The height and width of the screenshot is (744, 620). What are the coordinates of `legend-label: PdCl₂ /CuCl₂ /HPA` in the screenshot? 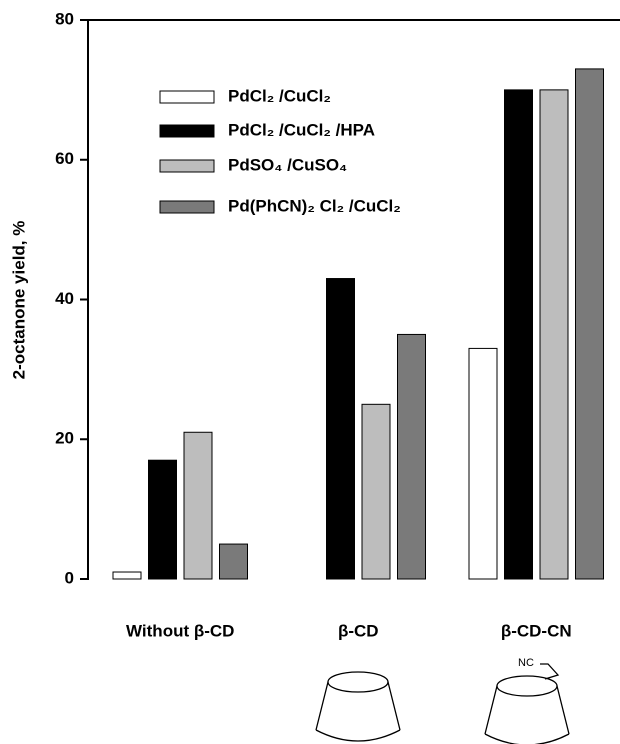 It's located at (301, 129).